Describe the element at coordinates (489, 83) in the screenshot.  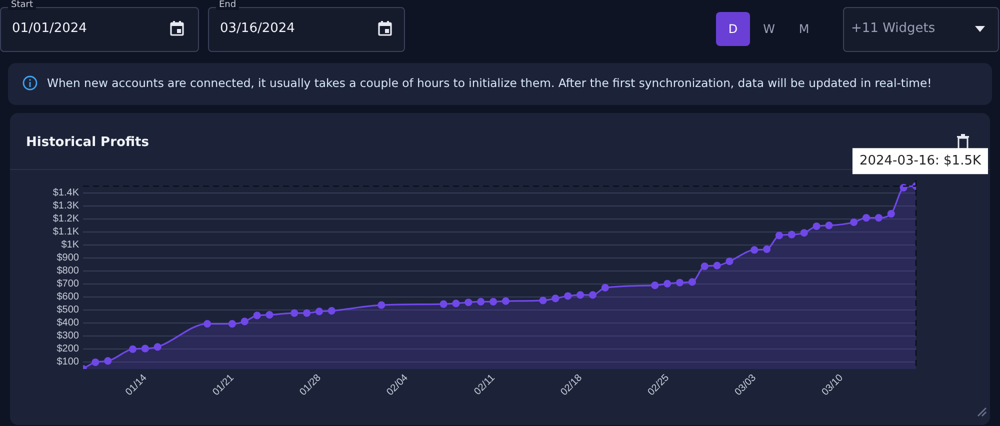
I see `text: When new accounts are connected, it usually takes a couple of hours to initialize them. After the first synchronization, data will be updated in real-time!` at that location.